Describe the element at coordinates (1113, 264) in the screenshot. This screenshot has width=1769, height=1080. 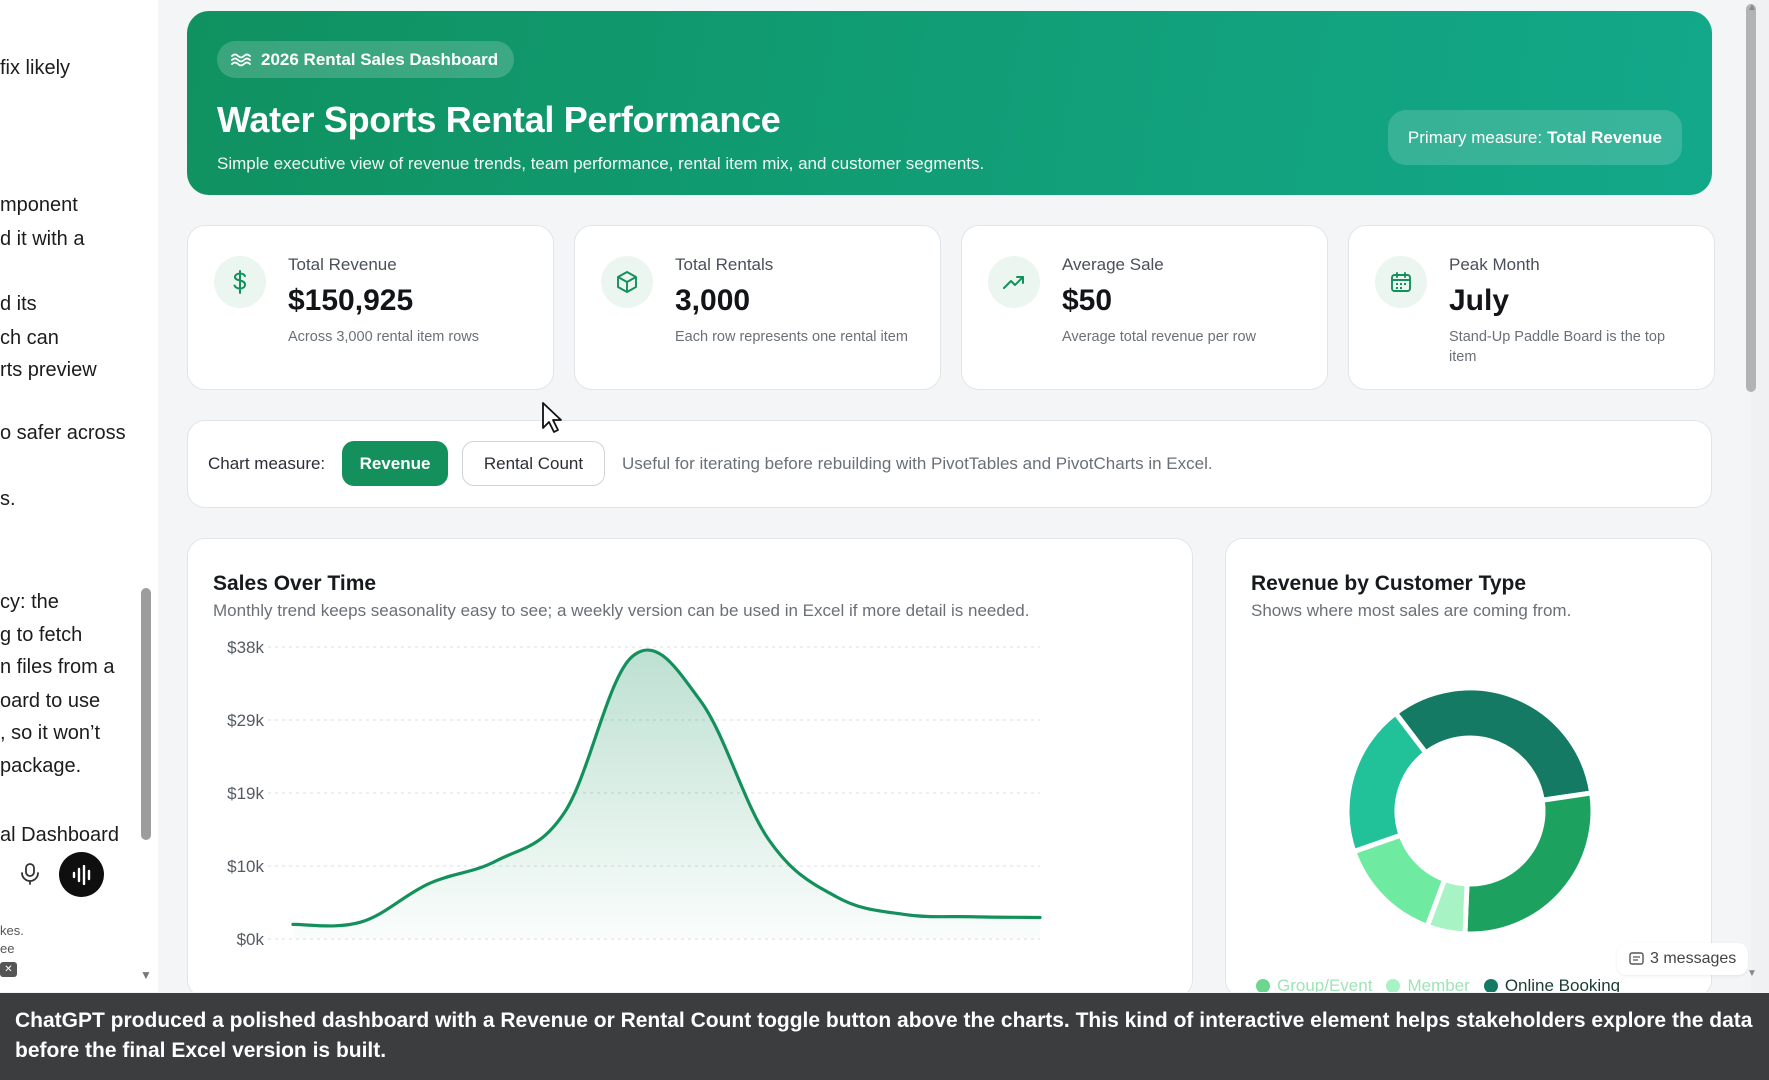
I see `kpi-label: Average Sale` at that location.